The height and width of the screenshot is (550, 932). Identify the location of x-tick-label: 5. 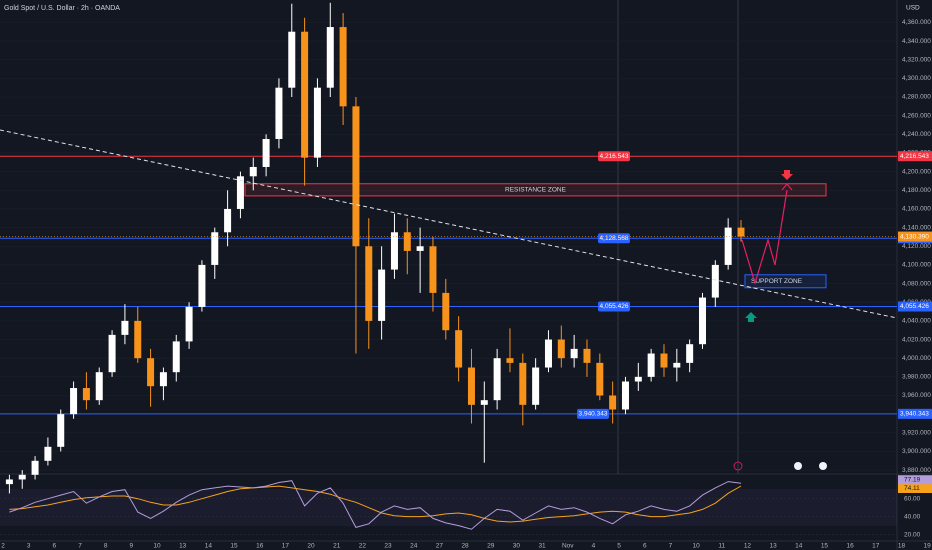
(619, 546).